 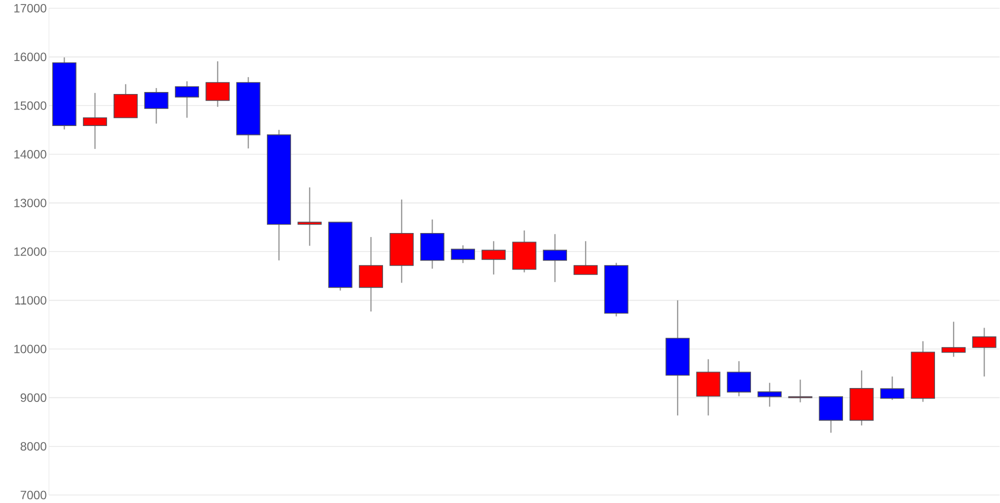 I want to click on y-tick-label: 11000, so click(x=30, y=300).